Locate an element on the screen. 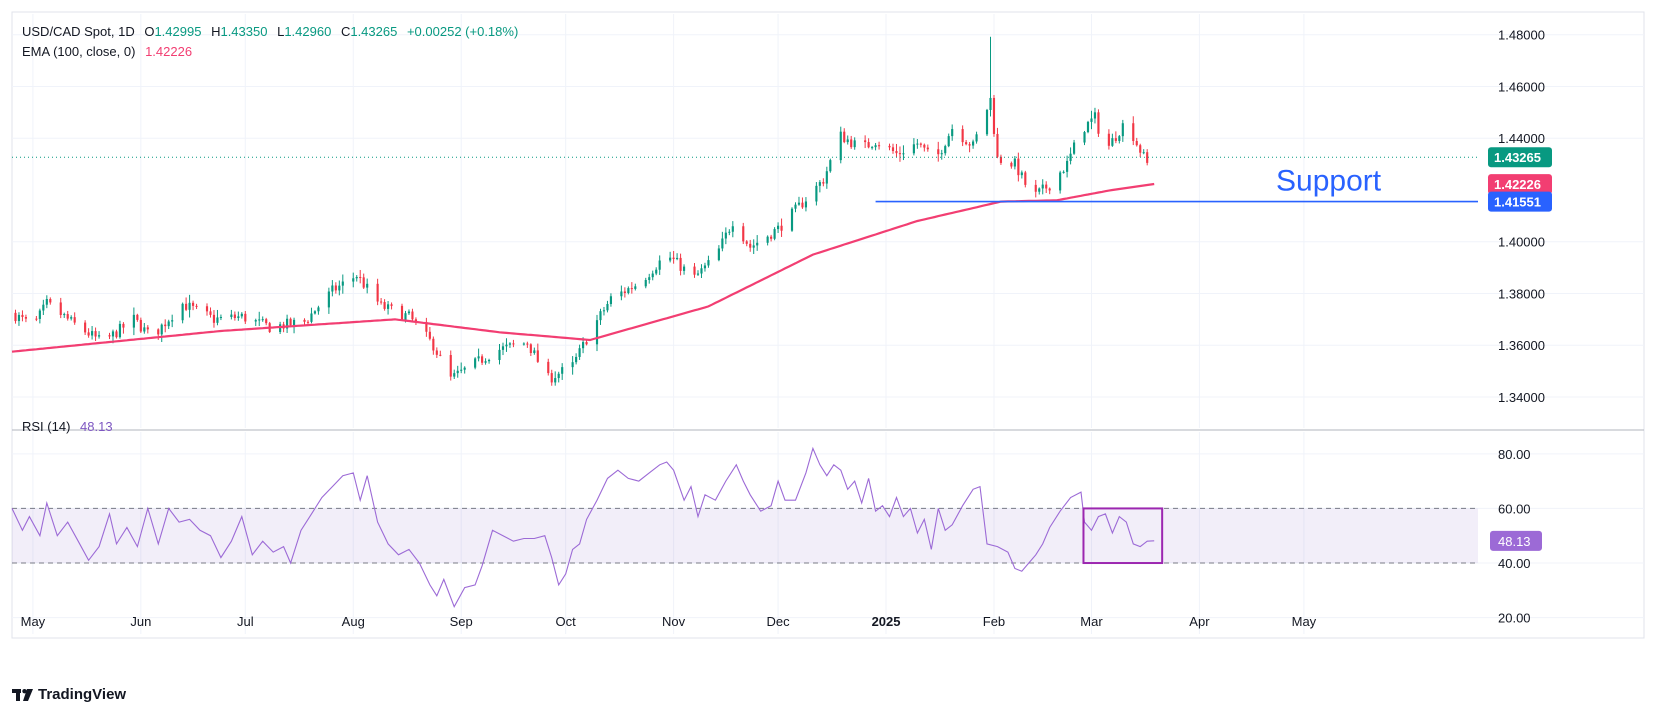 The height and width of the screenshot is (718, 1656). legend-row-ema: EMA (100, close, 0) 1.42226 is located at coordinates (110, 51).